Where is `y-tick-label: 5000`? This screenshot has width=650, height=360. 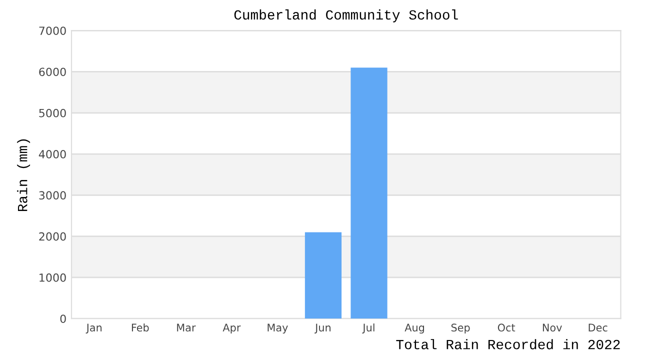 y-tick-label: 5000 is located at coordinates (52, 113).